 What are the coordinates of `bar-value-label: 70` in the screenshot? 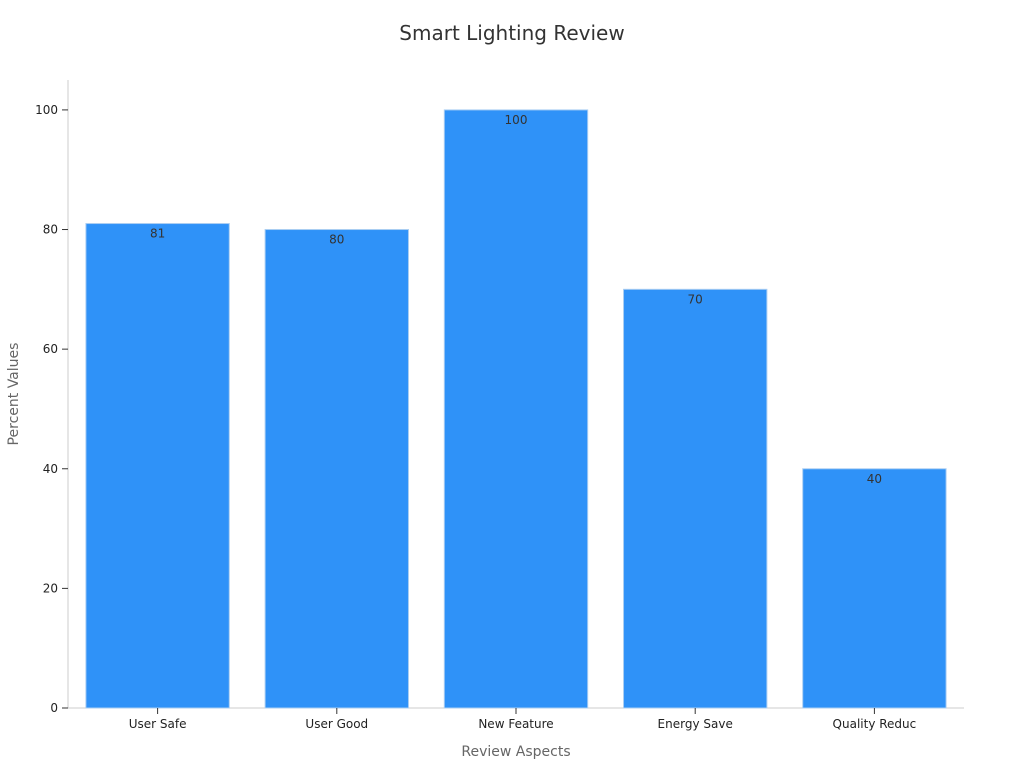 It's located at (695, 299).